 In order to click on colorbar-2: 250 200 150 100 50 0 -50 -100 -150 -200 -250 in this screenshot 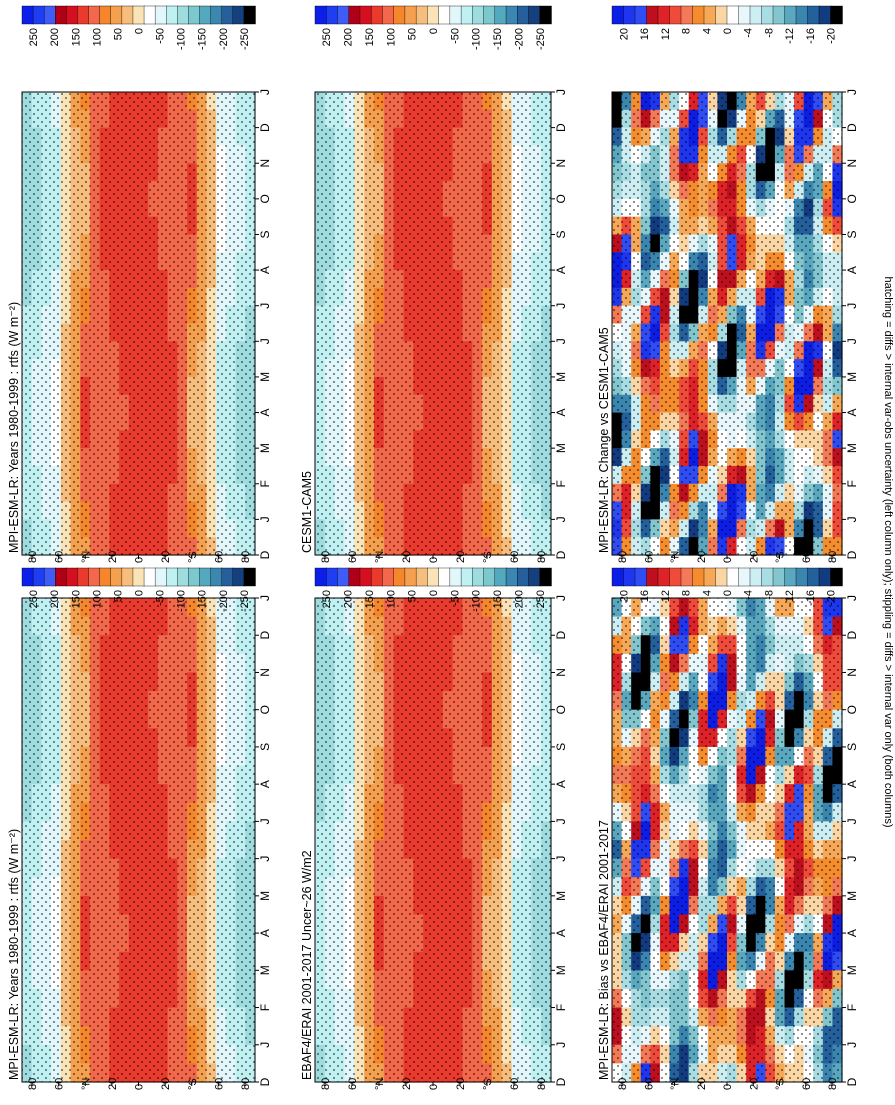, I will do `click(138, 589)`.